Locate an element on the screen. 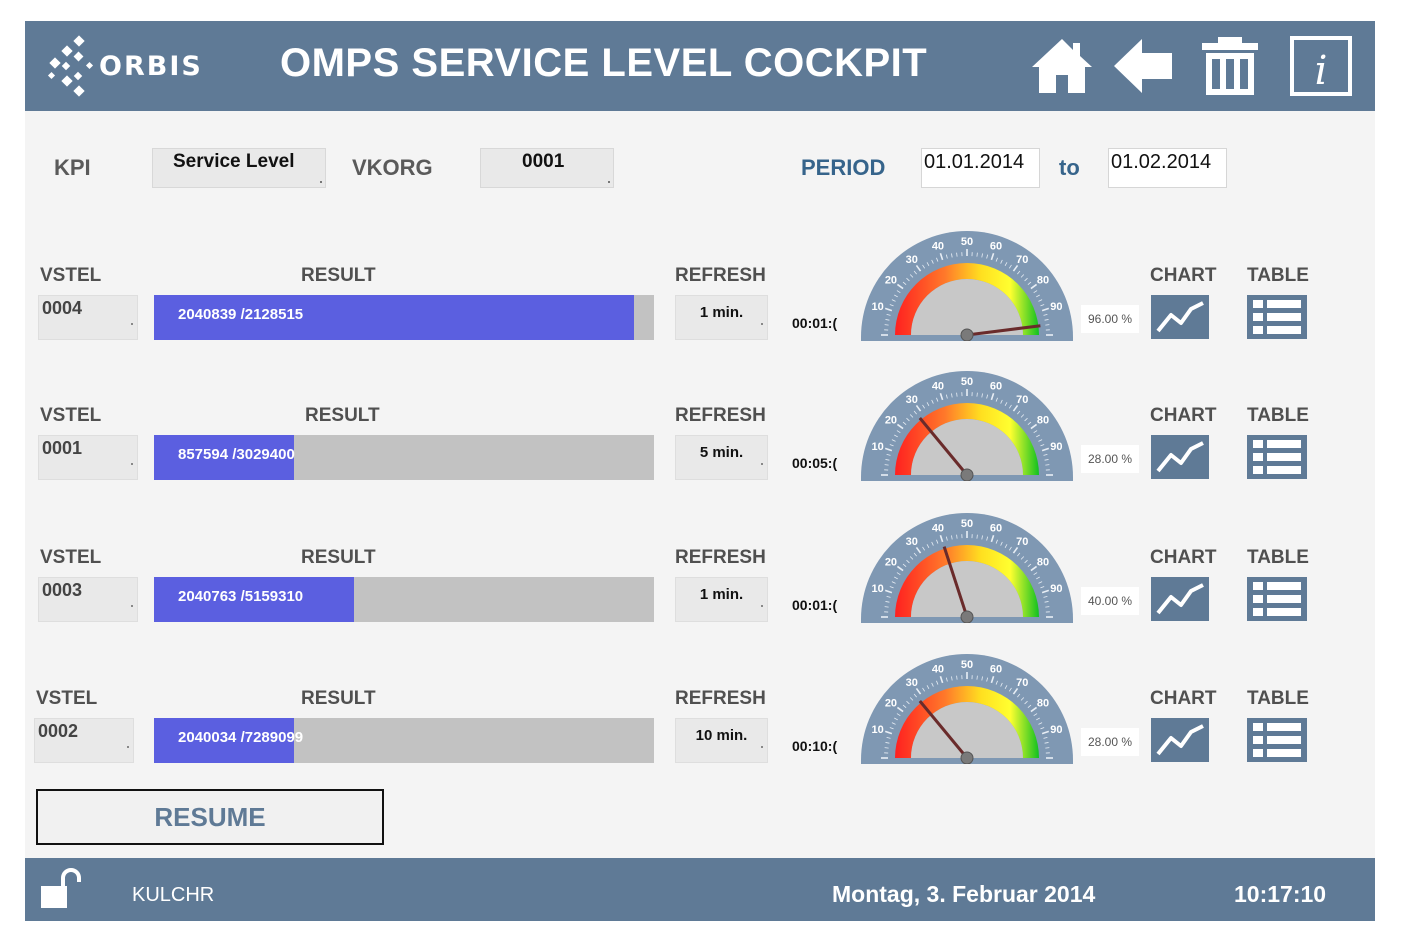 The image size is (1403, 937). vstel-select: 0002 is located at coordinates (84, 740).